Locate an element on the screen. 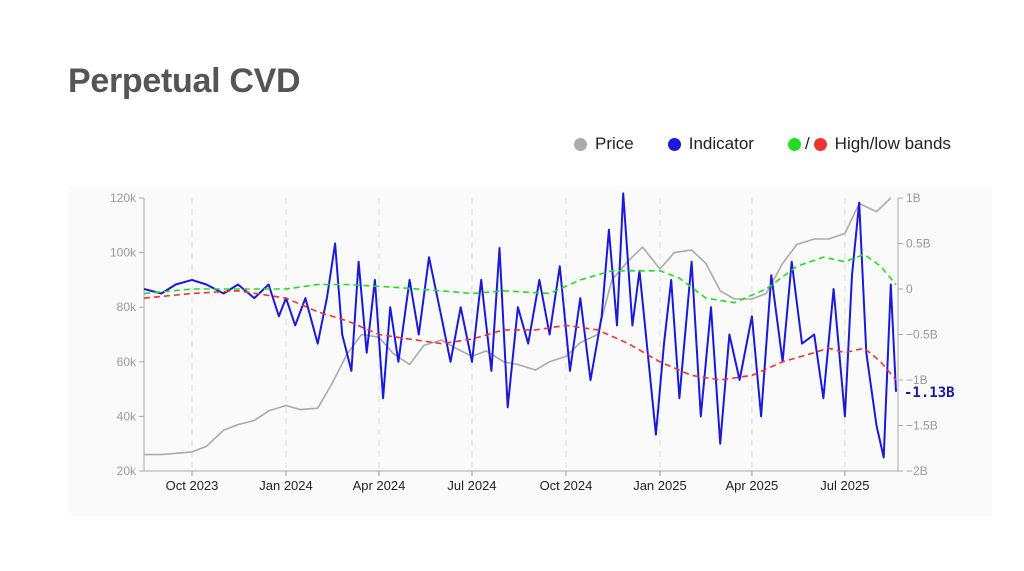 The width and height of the screenshot is (1024, 571). x-tick-label: Apr 2024 is located at coordinates (379, 485).